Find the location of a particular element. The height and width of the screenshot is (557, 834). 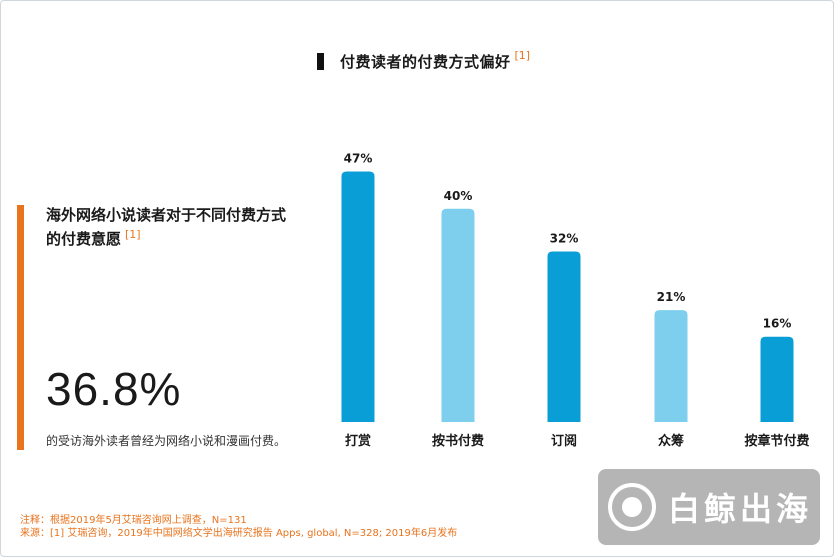

data-label-3: 32% is located at coordinates (564, 238).